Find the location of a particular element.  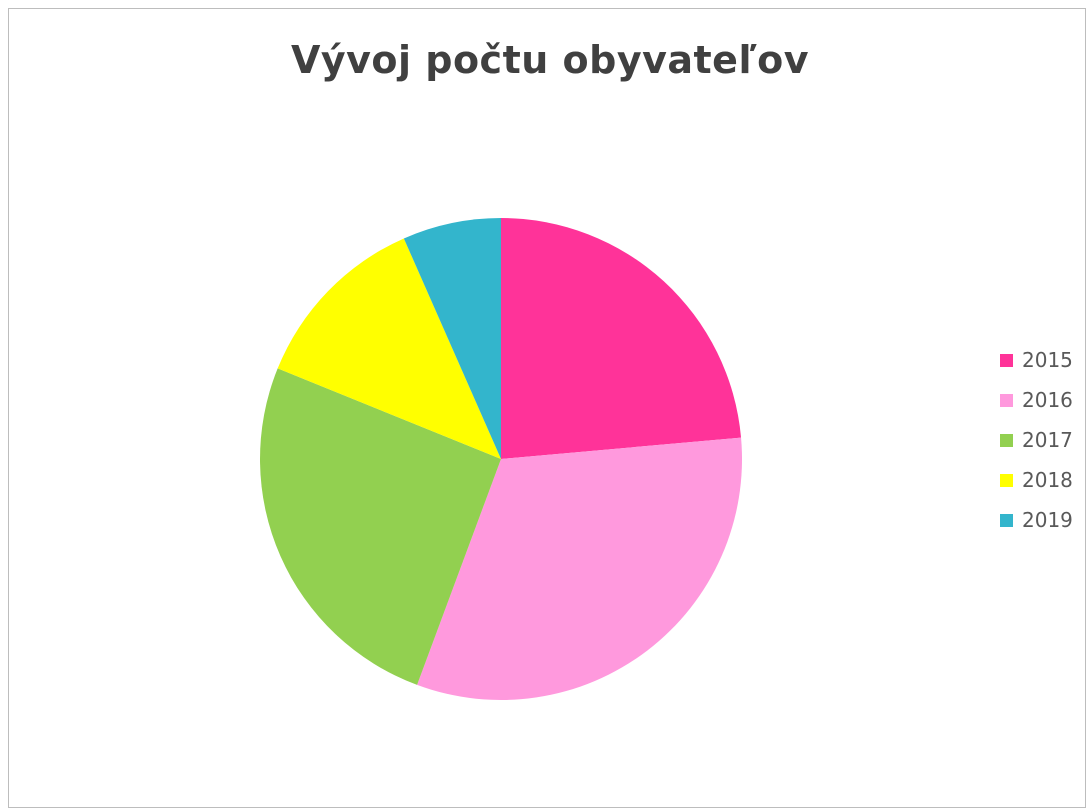

legend-label-2016: 2016 is located at coordinates (1047, 400).